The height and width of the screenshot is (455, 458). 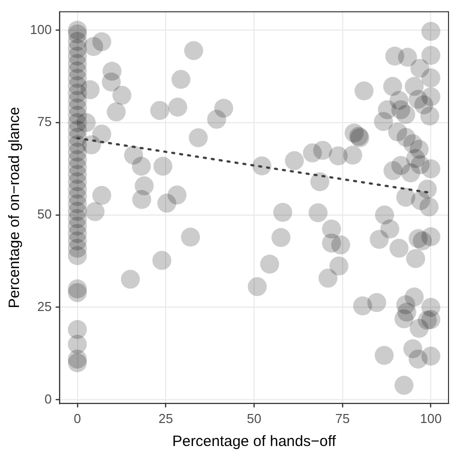 I want to click on x-tick-label: 50, so click(x=254, y=418).